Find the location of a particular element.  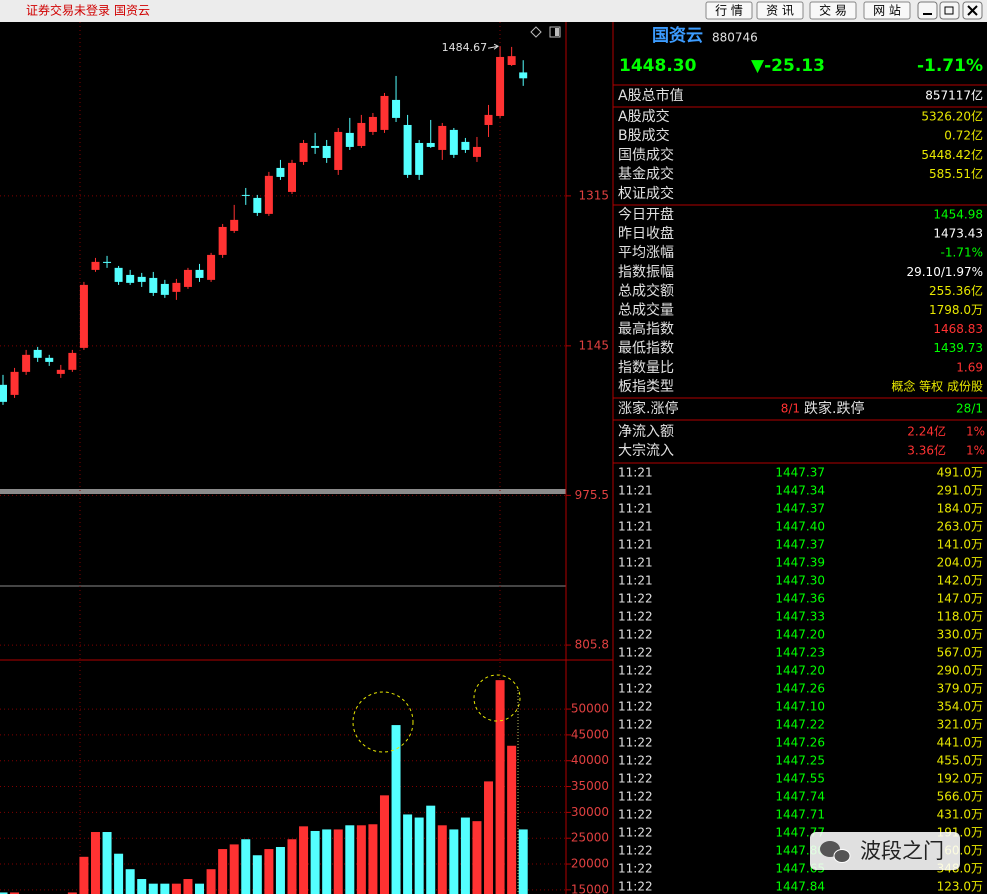

stat-label: 今日开盘 is located at coordinates (646, 214).